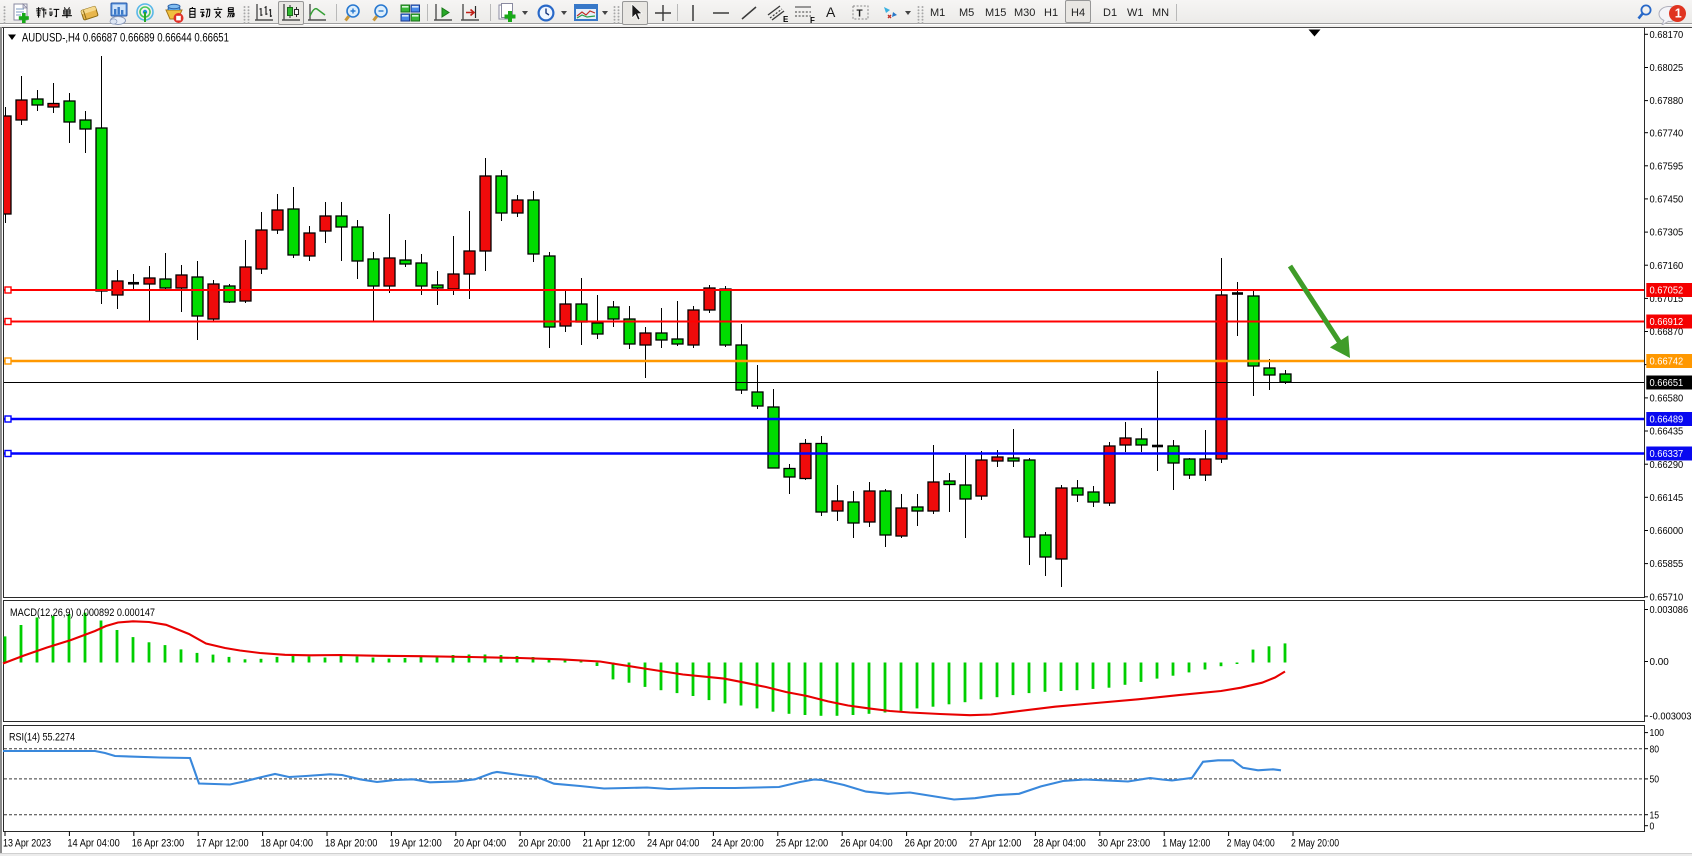 This screenshot has width=1692, height=856. Describe the element at coordinates (82, 613) in the screenshot. I see `svg-text:MACD(12,26,9) 0.000892 0.00014: MACD(12,26,9) 0.000892 0.000147` at that location.